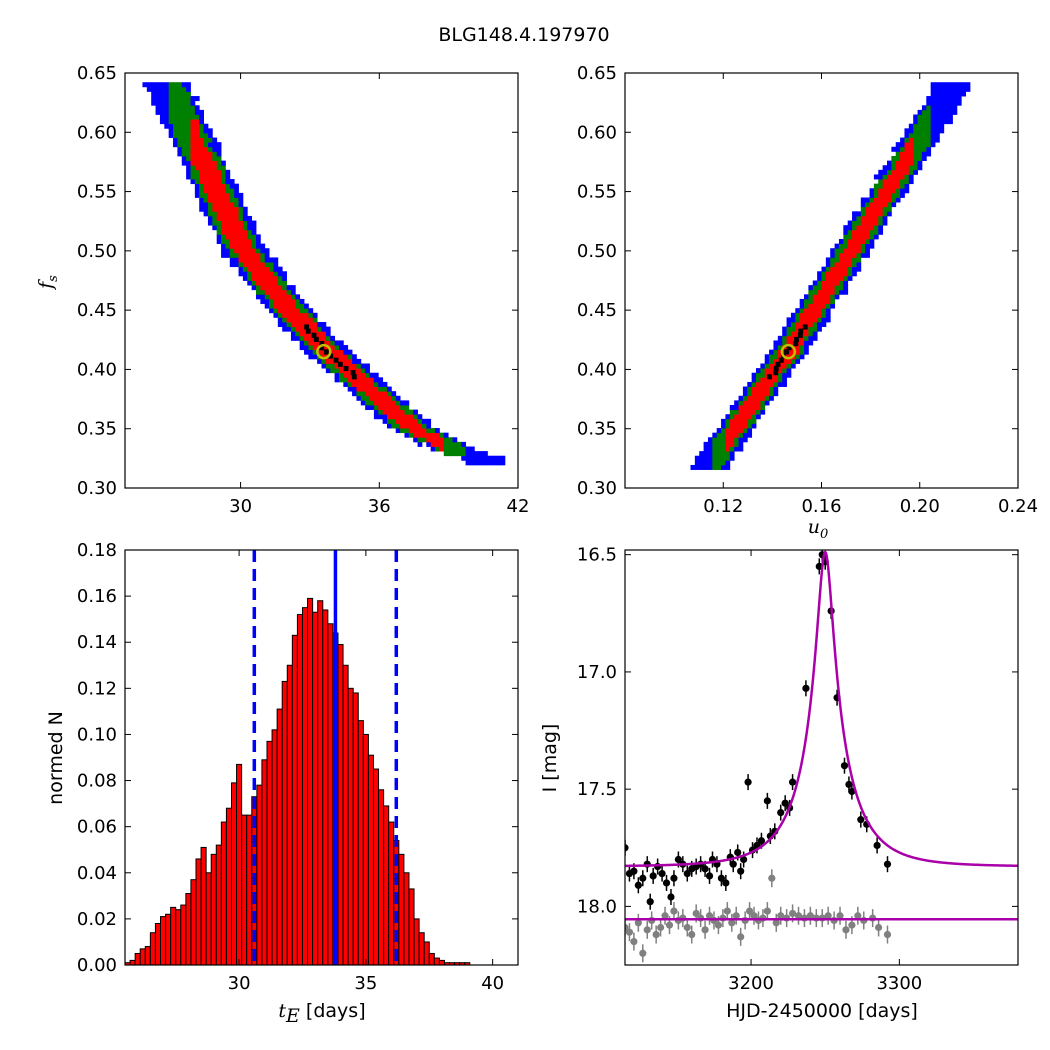 The width and height of the screenshot is (1050, 1050). What do you see at coordinates (821, 506) in the screenshot?
I see `x-tick-label: 0.16` at bounding box center [821, 506].